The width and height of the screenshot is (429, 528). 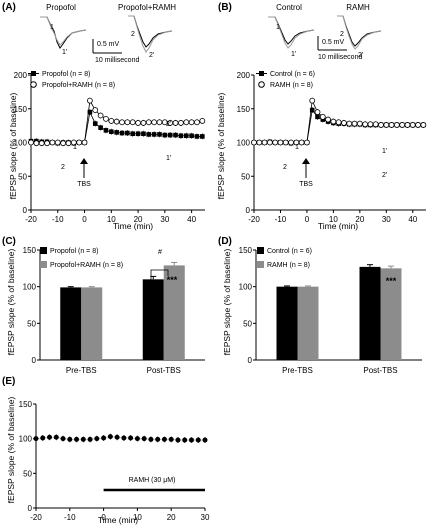 I want to click on chart-c-legend-label-1: Propofol (n = 8), so click(x=74, y=251).